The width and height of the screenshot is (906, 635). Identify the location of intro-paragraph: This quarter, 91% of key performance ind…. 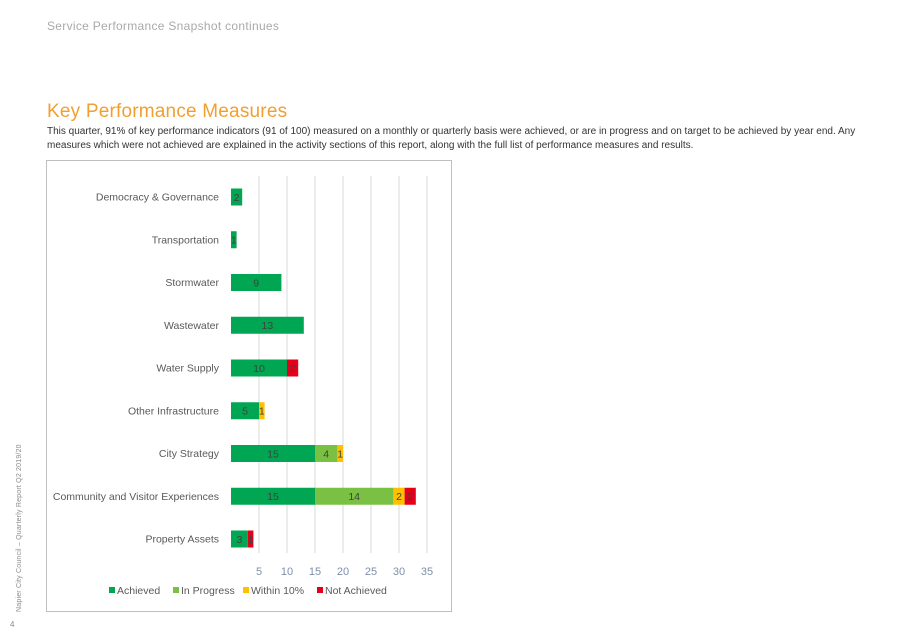
(451, 138).